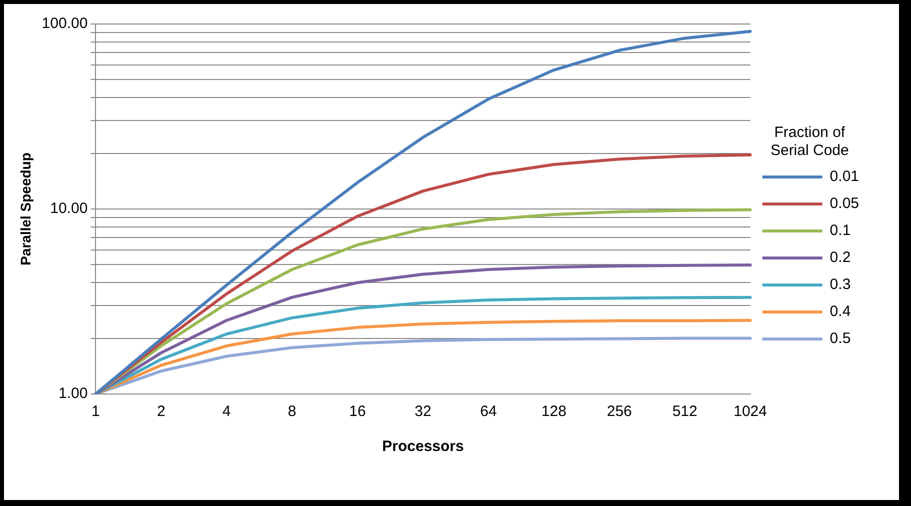 The image size is (911, 506). I want to click on x-tick-label: 512, so click(685, 411).